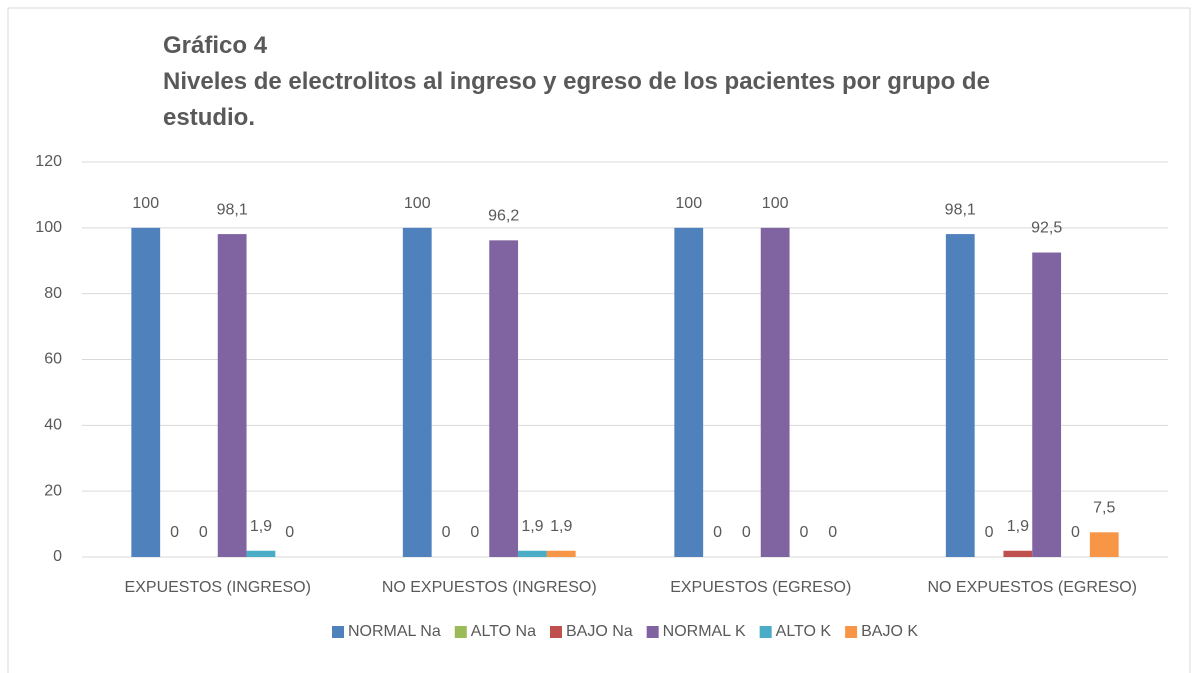  Describe the element at coordinates (53, 359) in the screenshot. I see `y-tick-label: 60` at that location.